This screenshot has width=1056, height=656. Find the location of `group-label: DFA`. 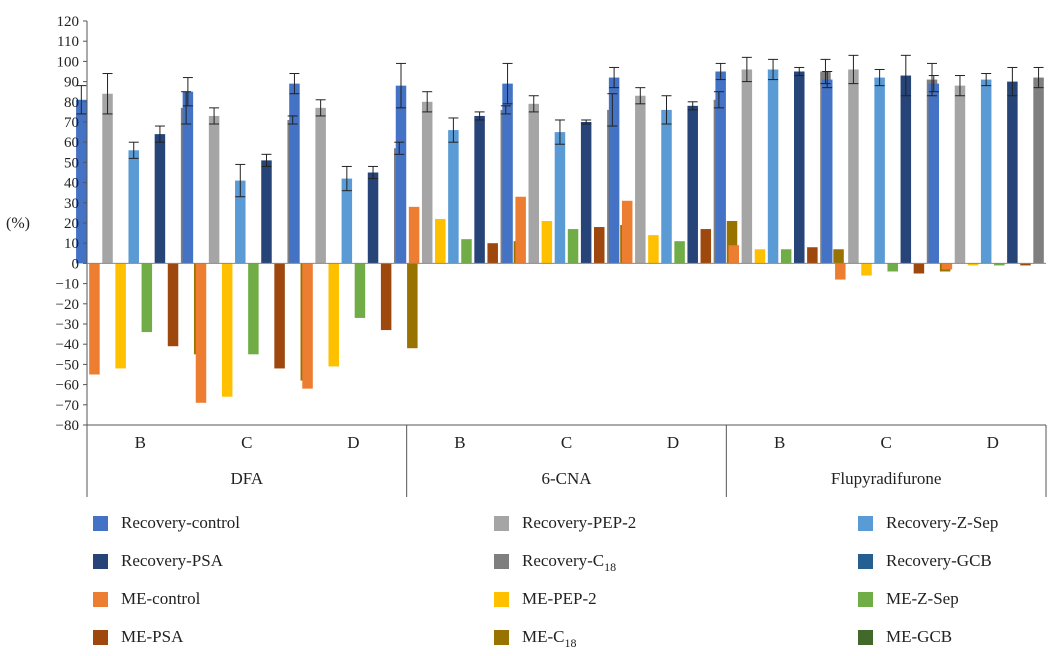

group-label: DFA is located at coordinates (246, 478).